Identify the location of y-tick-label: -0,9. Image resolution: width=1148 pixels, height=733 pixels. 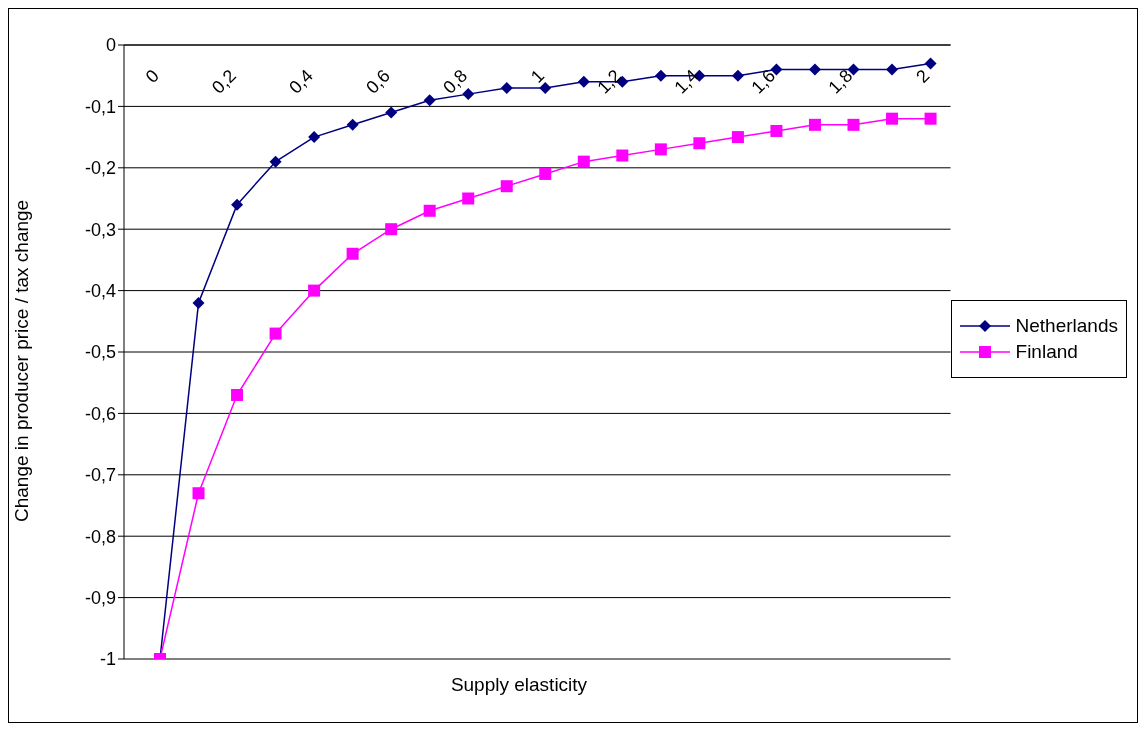
(100, 597).